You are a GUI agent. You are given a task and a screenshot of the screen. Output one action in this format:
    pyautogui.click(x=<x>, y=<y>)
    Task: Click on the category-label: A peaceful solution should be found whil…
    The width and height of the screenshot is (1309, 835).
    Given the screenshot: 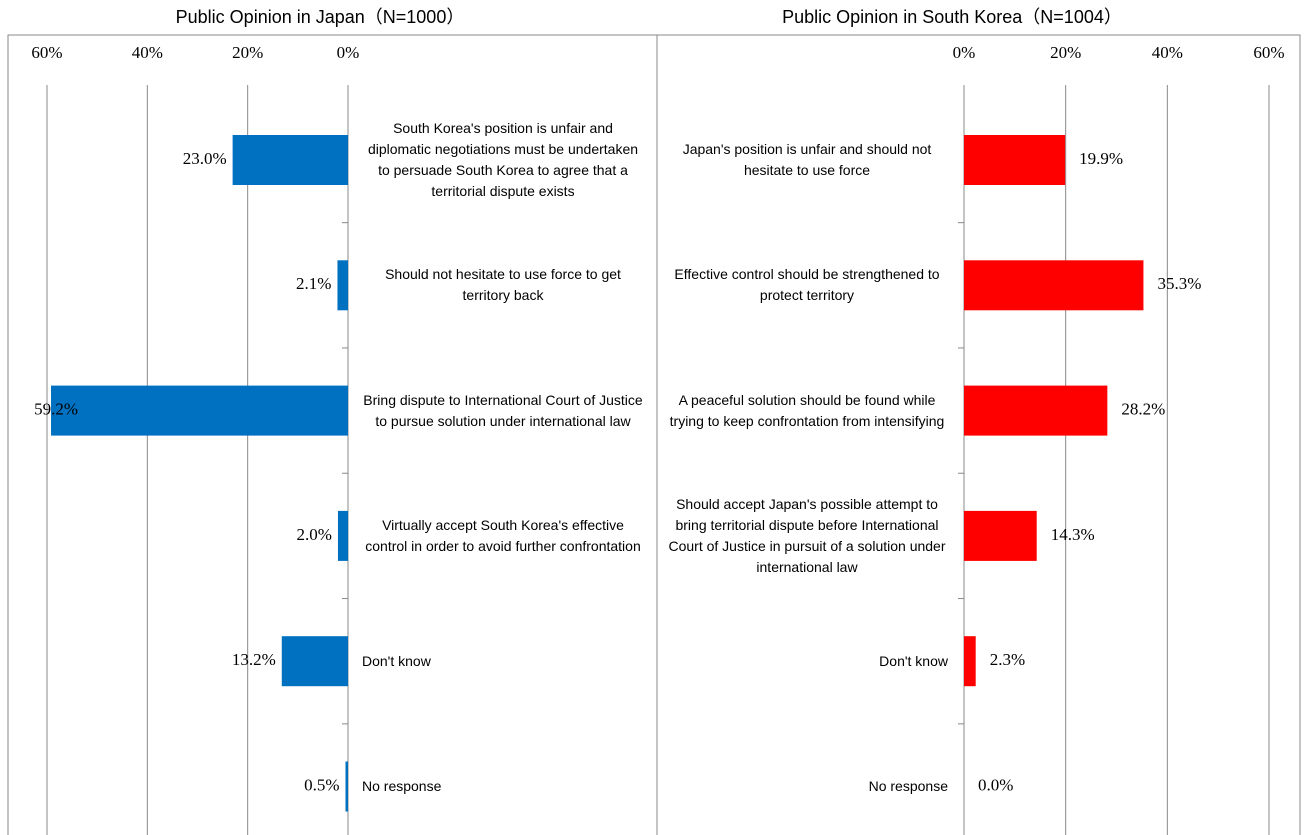 What is the action you would take?
    pyautogui.click(x=807, y=410)
    